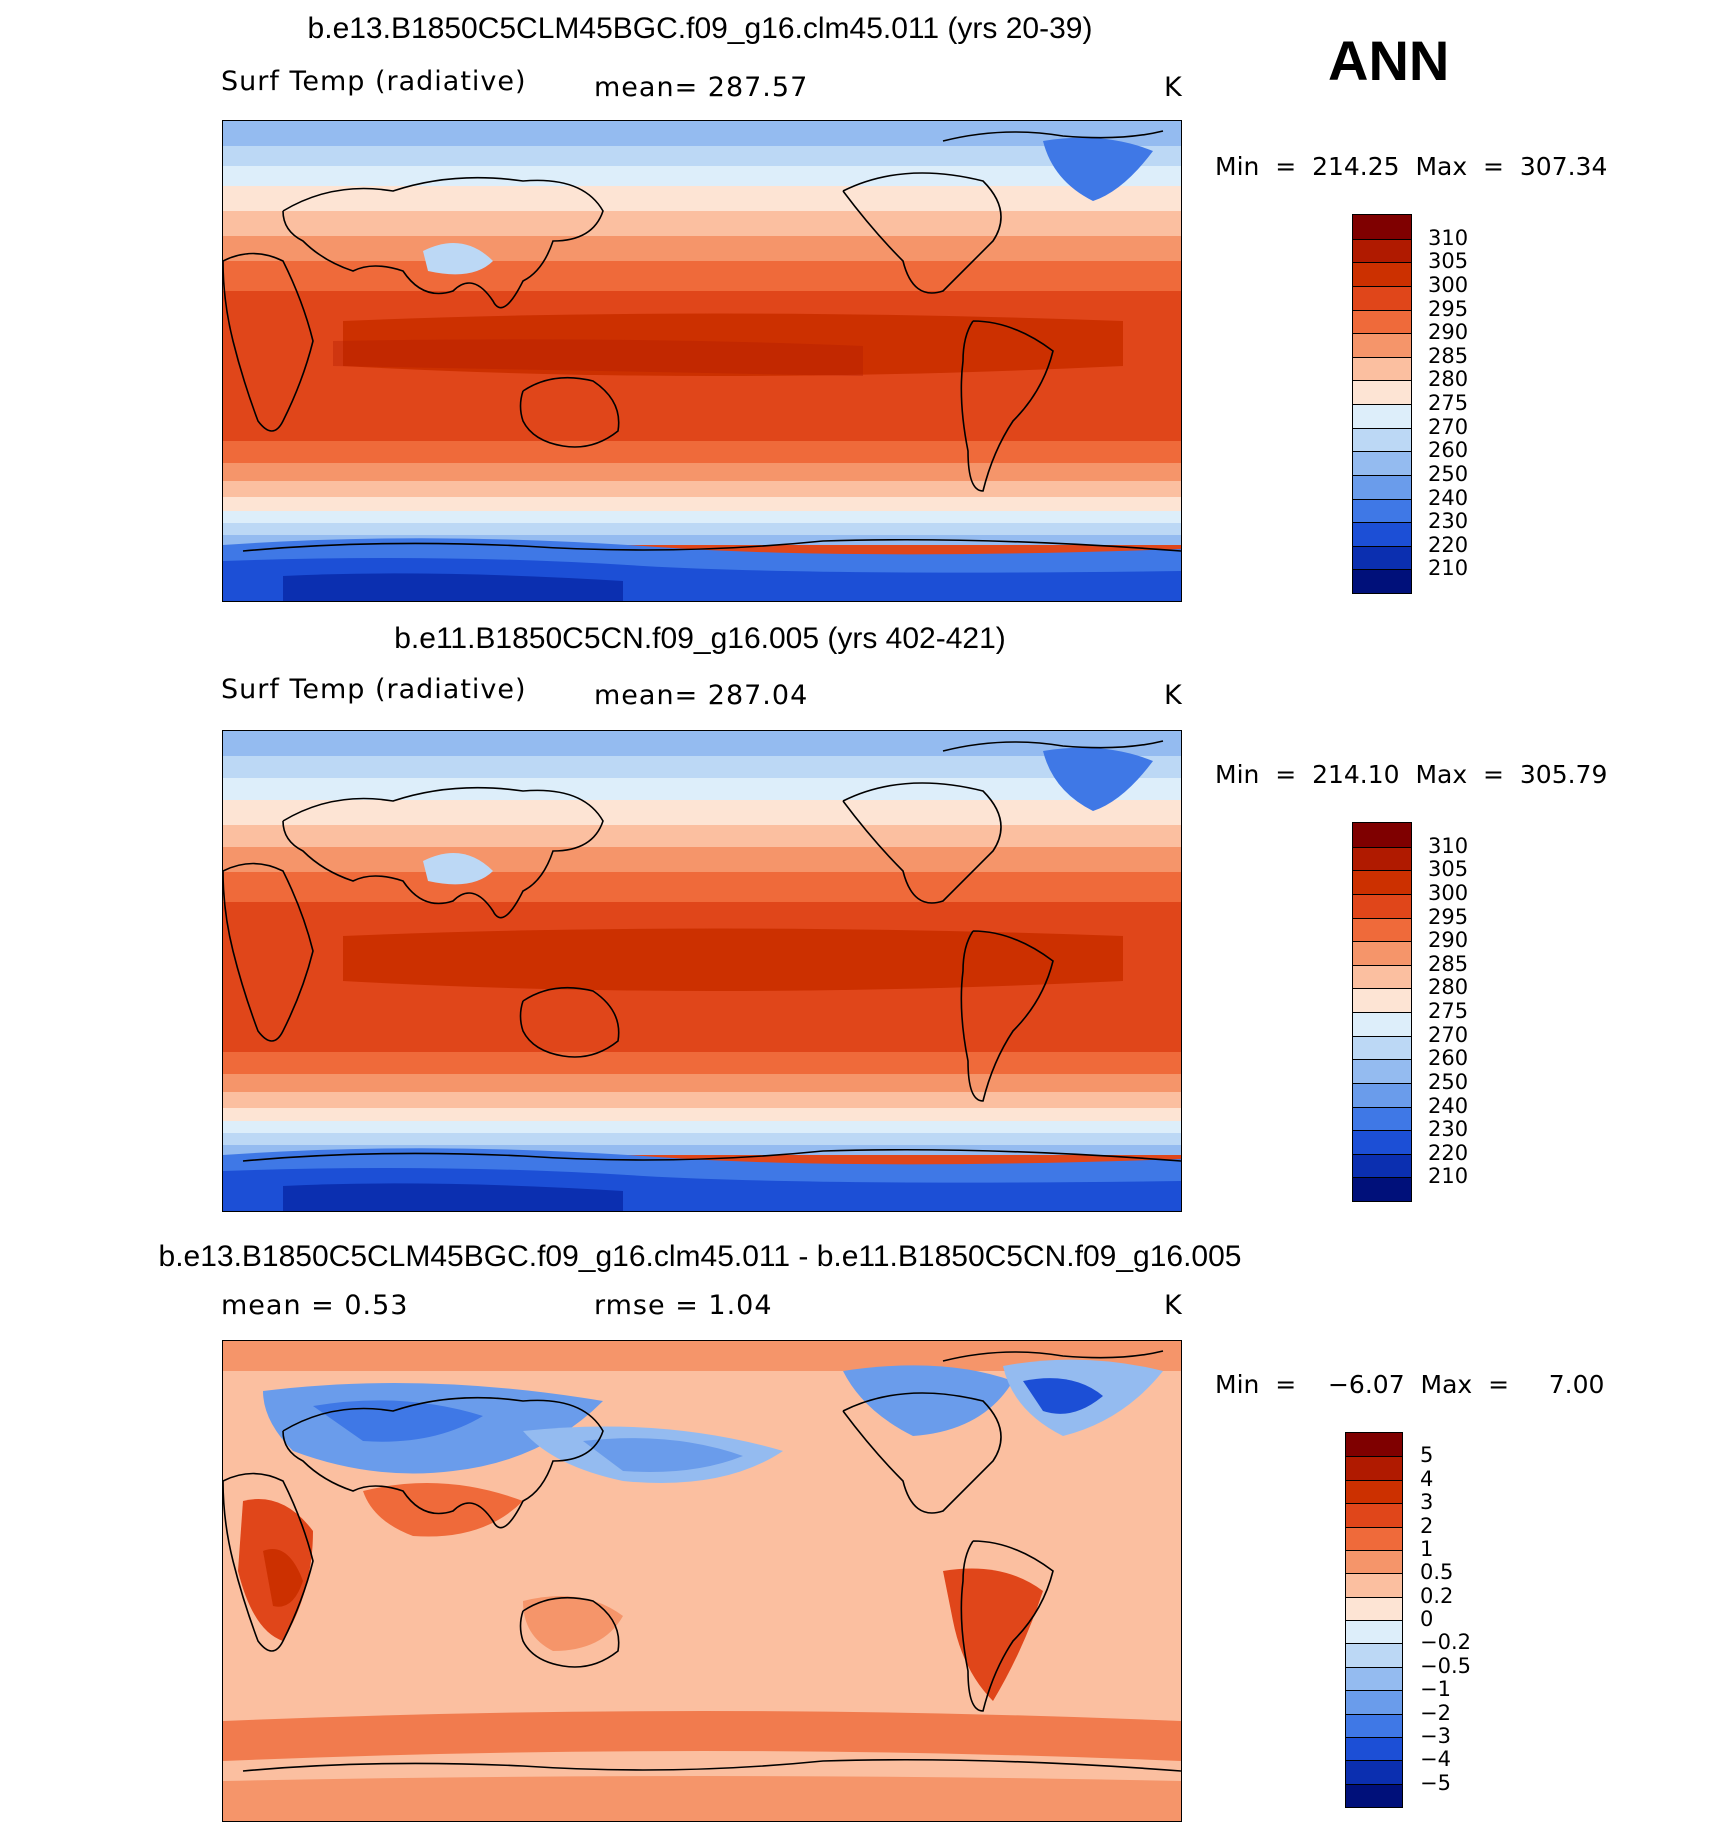 Image resolution: width=1710 pixels, height=1824 pixels. What do you see at coordinates (1448, 284) in the screenshot?
I see `panel-top-colorbar-label: 300` at bounding box center [1448, 284].